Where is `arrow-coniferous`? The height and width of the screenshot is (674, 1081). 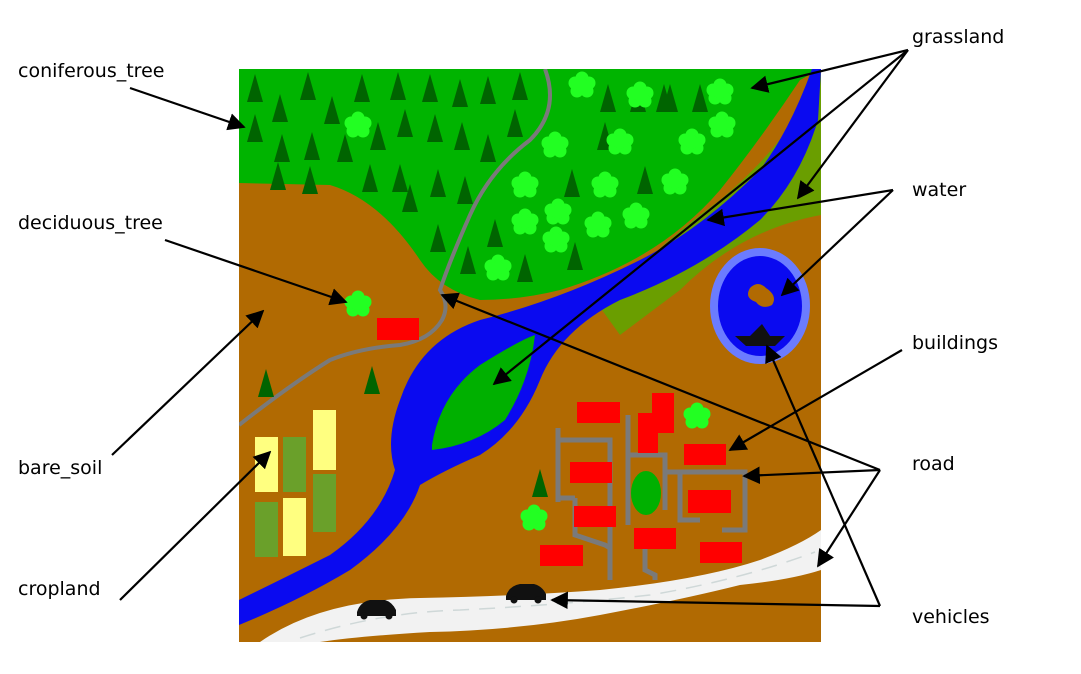 arrow-coniferous is located at coordinates (187, 107).